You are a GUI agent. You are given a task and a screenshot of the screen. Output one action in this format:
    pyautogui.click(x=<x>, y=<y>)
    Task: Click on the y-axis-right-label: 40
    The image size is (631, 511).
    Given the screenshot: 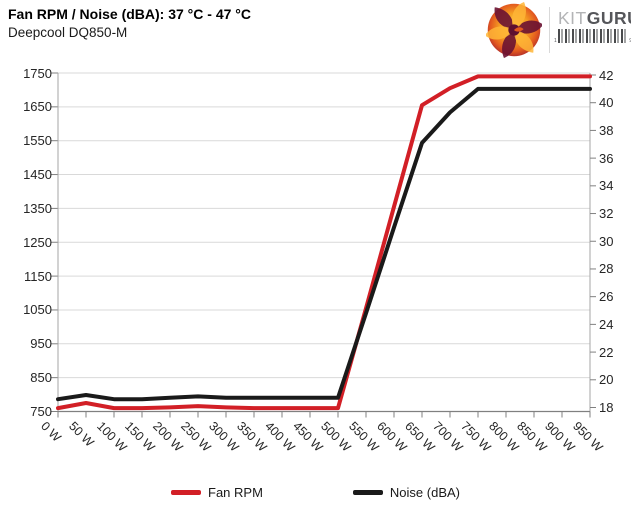 What is the action you would take?
    pyautogui.click(x=606, y=103)
    